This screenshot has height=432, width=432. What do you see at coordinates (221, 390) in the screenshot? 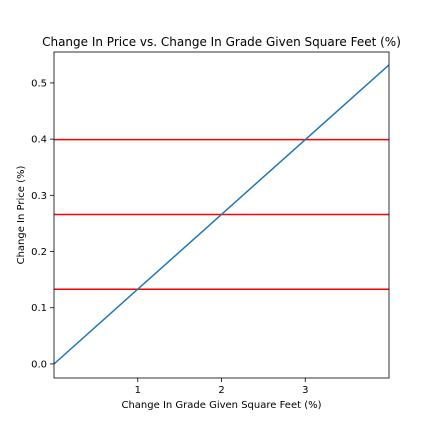
I see `x-tick-label: 2` at bounding box center [221, 390].